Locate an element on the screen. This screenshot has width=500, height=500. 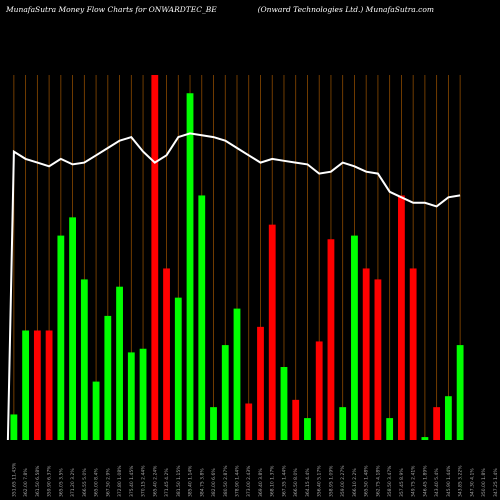
x-tick-label: 381.50 1.15% is located at coordinates (179, 481).